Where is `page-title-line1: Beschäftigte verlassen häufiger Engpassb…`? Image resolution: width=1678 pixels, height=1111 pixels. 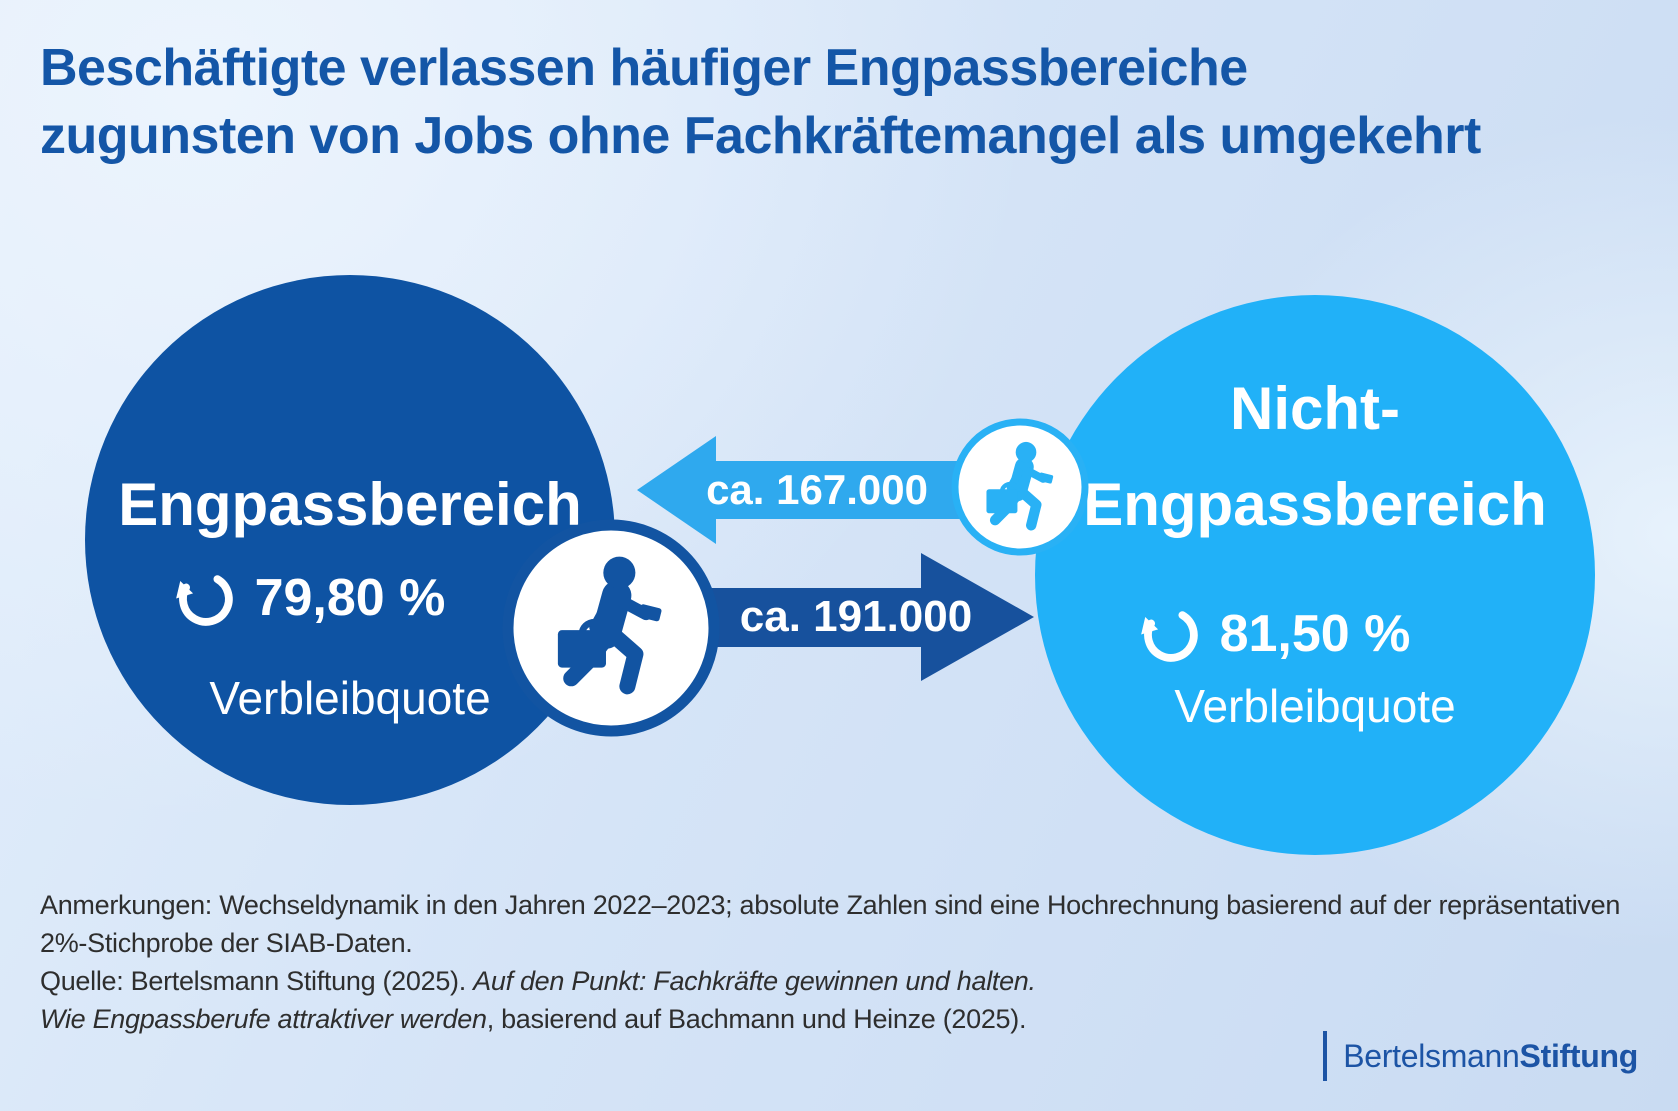 page-title-line1: Beschäftigte verlassen häufiger Engpassb… is located at coordinates (644, 68).